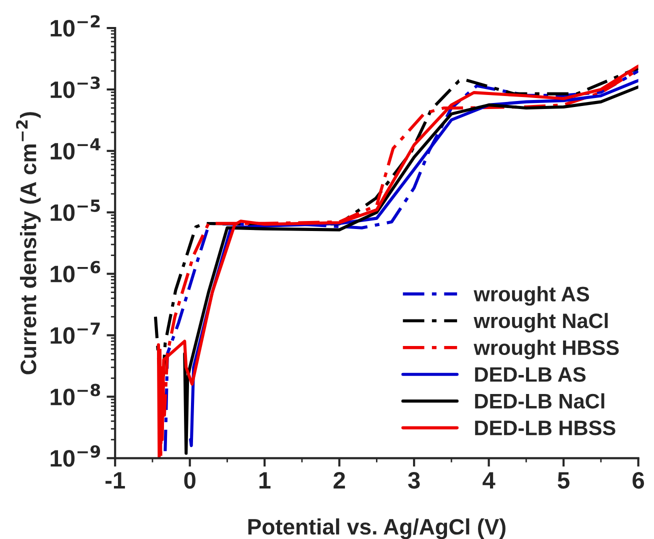  I want to click on y-tick-label: 10$^{−6}$, so click(75, 271).